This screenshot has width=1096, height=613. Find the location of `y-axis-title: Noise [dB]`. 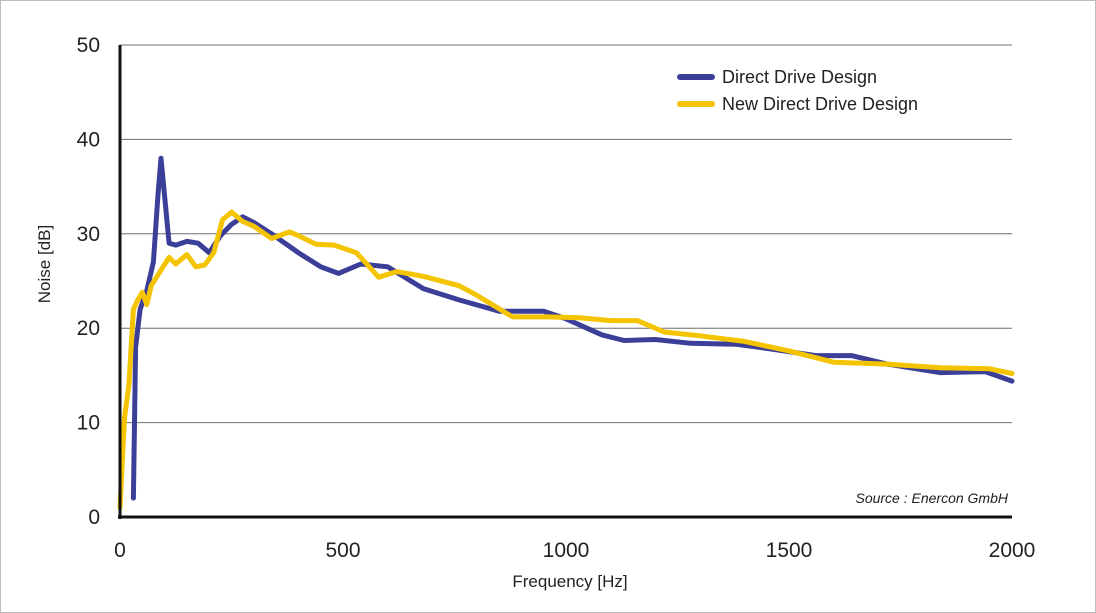

y-axis-title: Noise [dB] is located at coordinates (44, 264).